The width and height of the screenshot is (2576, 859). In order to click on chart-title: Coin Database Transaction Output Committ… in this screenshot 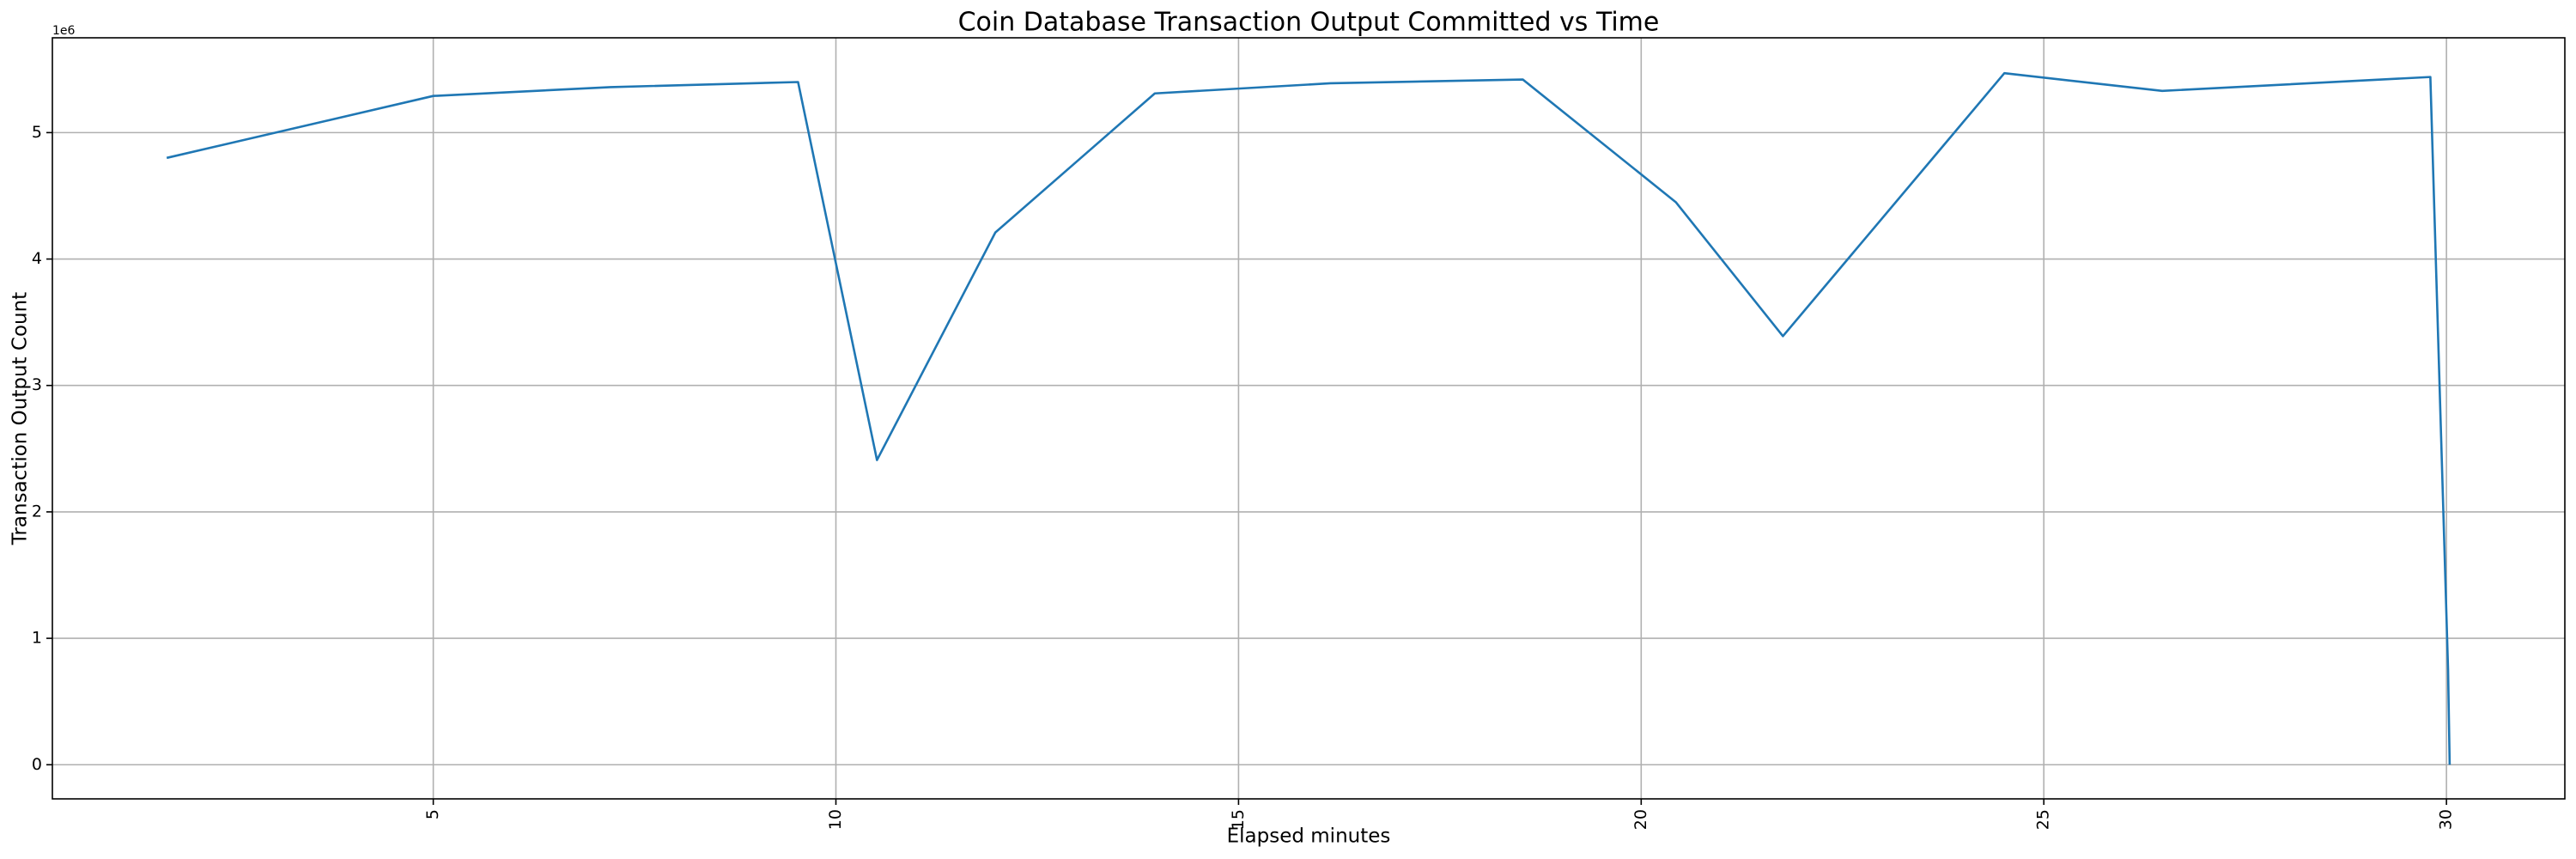, I will do `click(1309, 23)`.